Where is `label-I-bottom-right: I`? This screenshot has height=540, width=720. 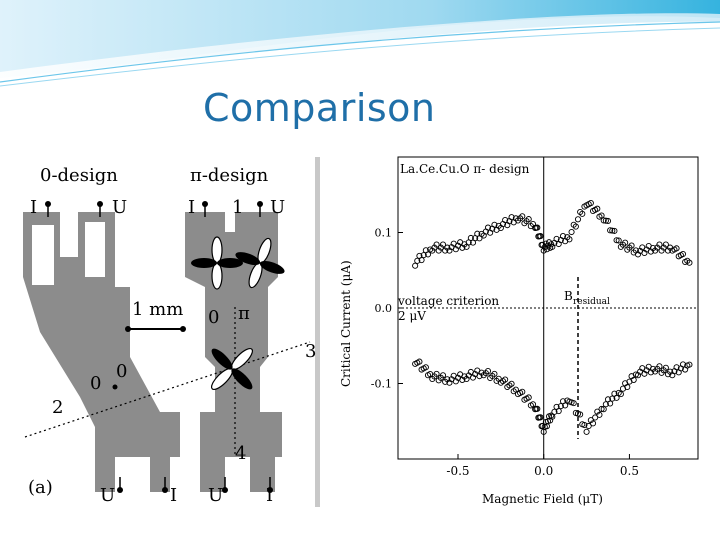
label-I-bottom-right: I is located at coordinates (269, 495).